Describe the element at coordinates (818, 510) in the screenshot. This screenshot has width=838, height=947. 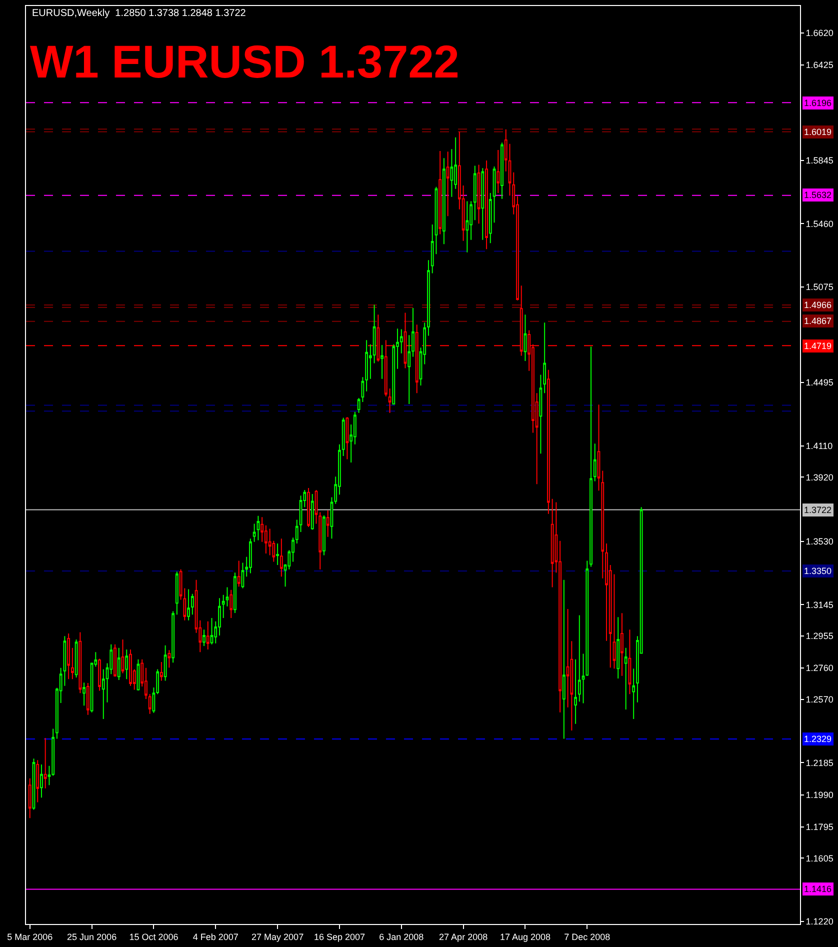
I see `ref-line-label: 1.3722` at that location.